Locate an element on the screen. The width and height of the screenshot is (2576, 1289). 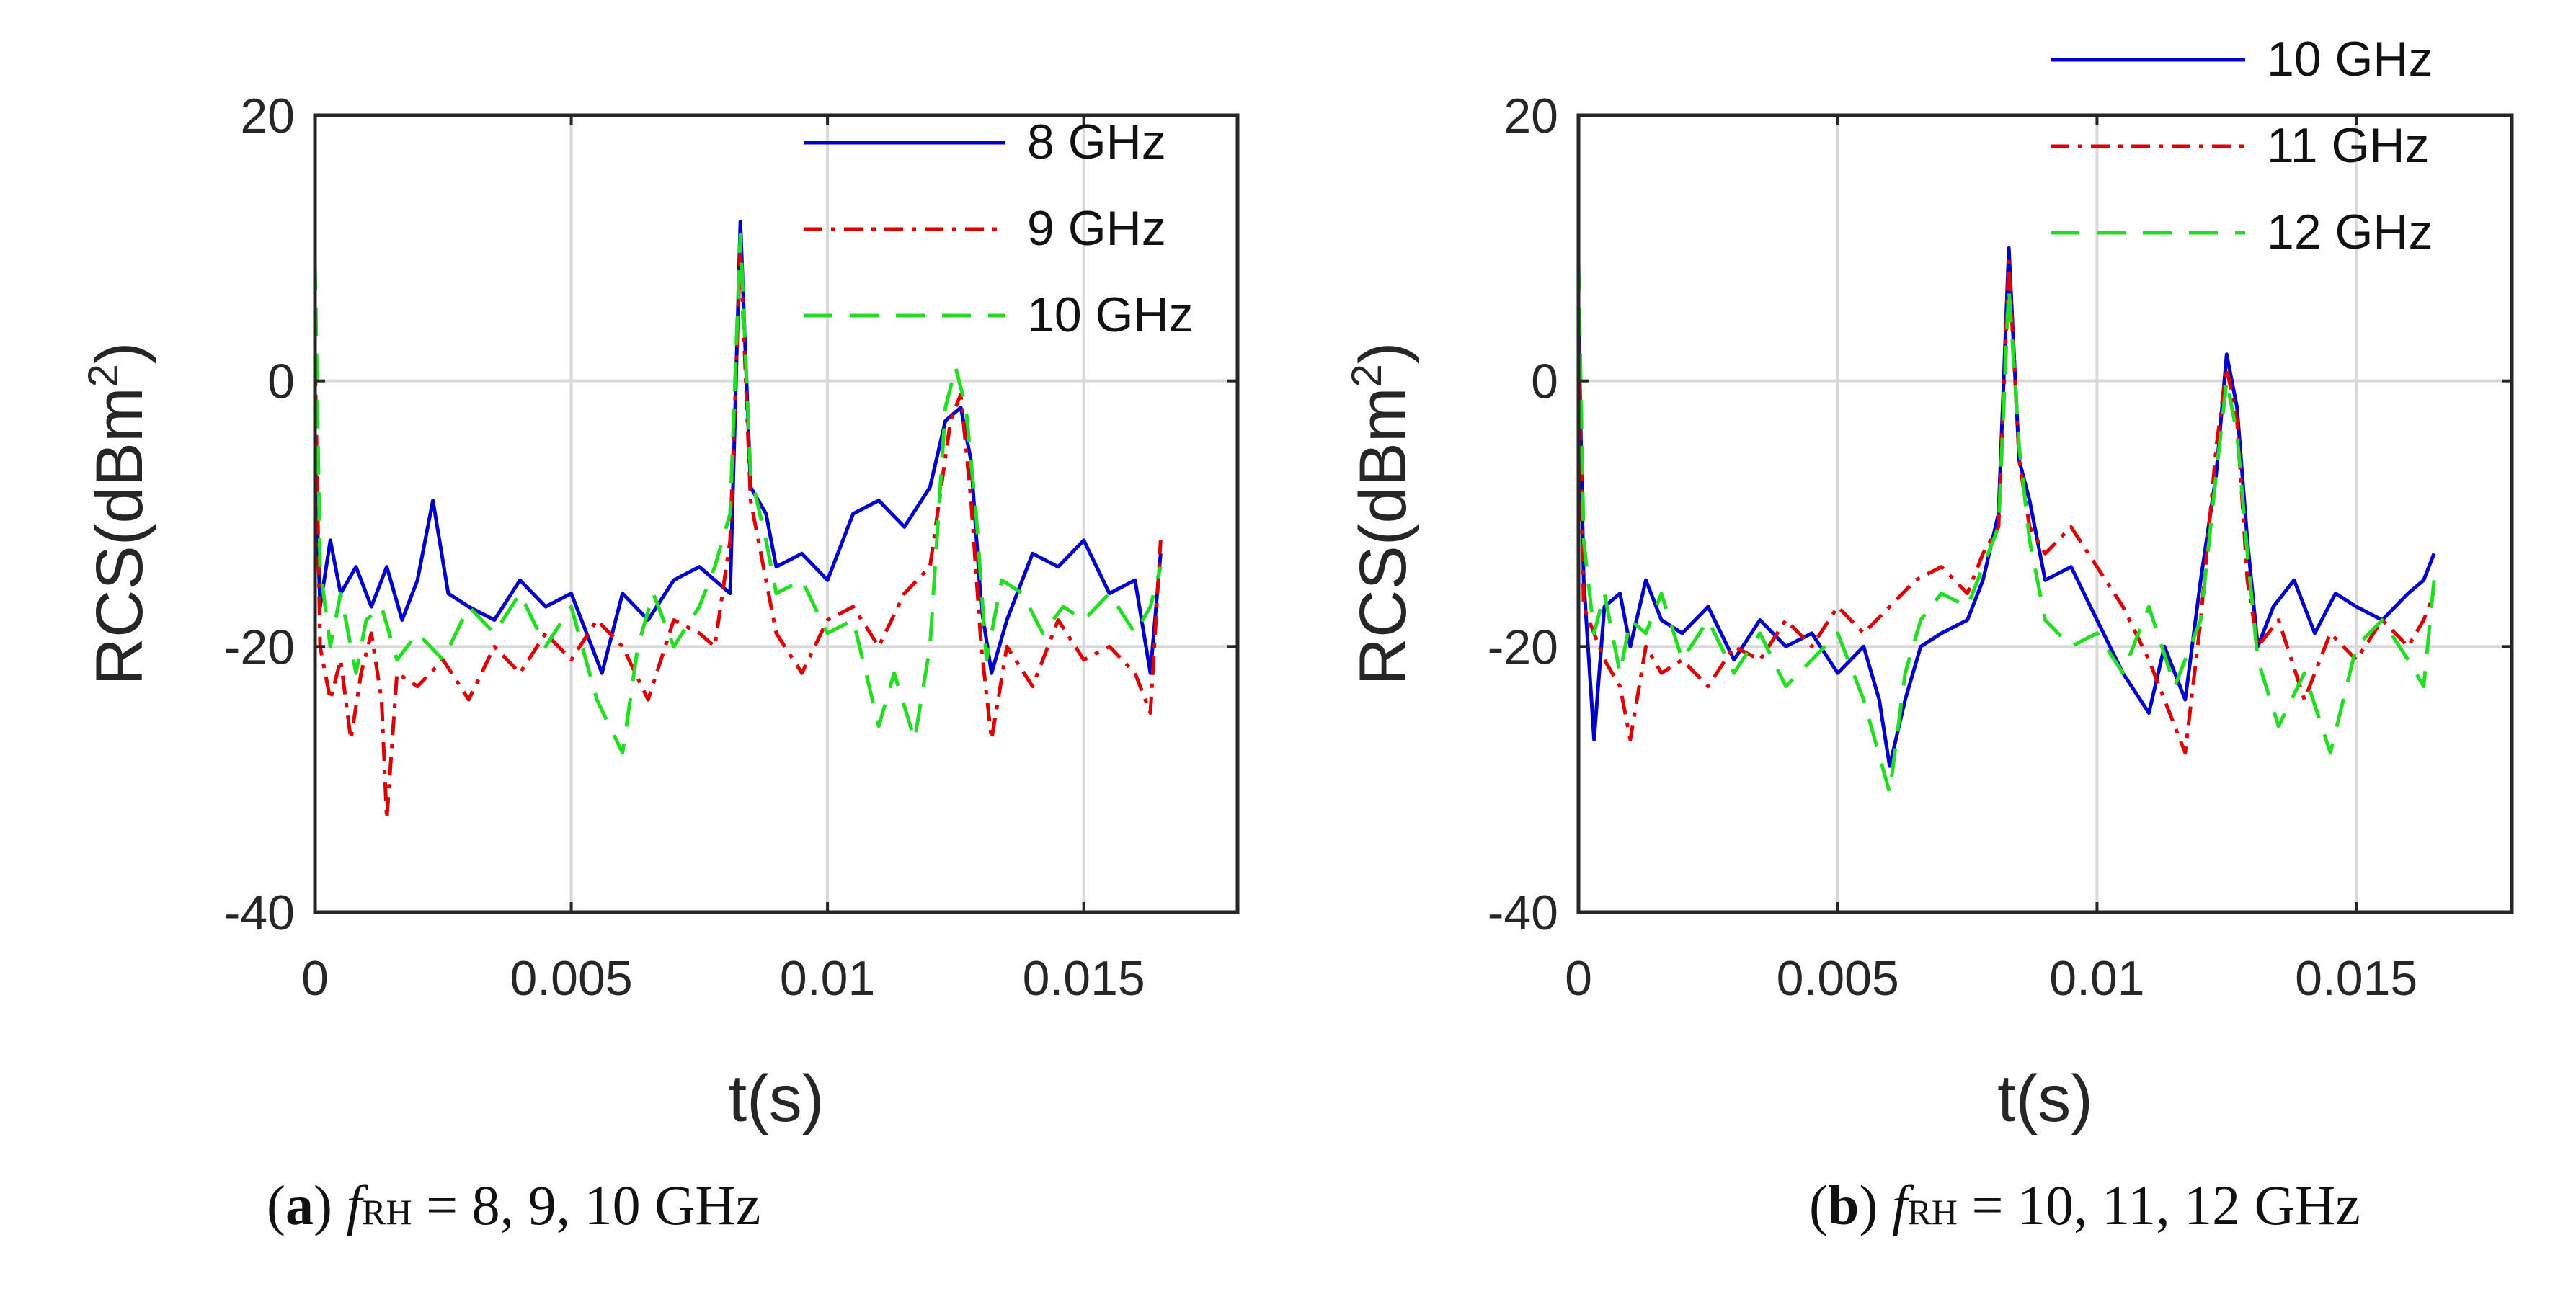
legend-a: 8 GHz 9 GHz 10 GHz is located at coordinates (999, 229).